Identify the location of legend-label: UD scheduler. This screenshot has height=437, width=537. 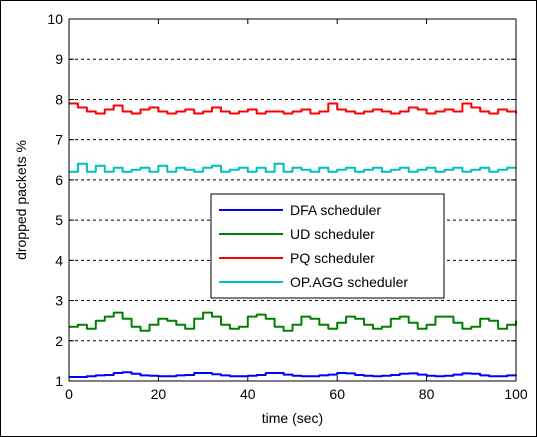
(332, 234).